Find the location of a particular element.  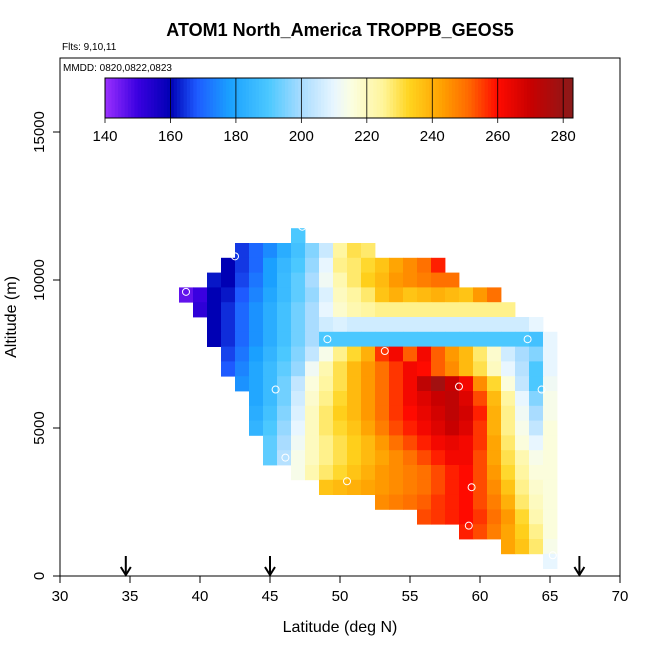

x-tick-label: 45 is located at coordinates (270, 596).